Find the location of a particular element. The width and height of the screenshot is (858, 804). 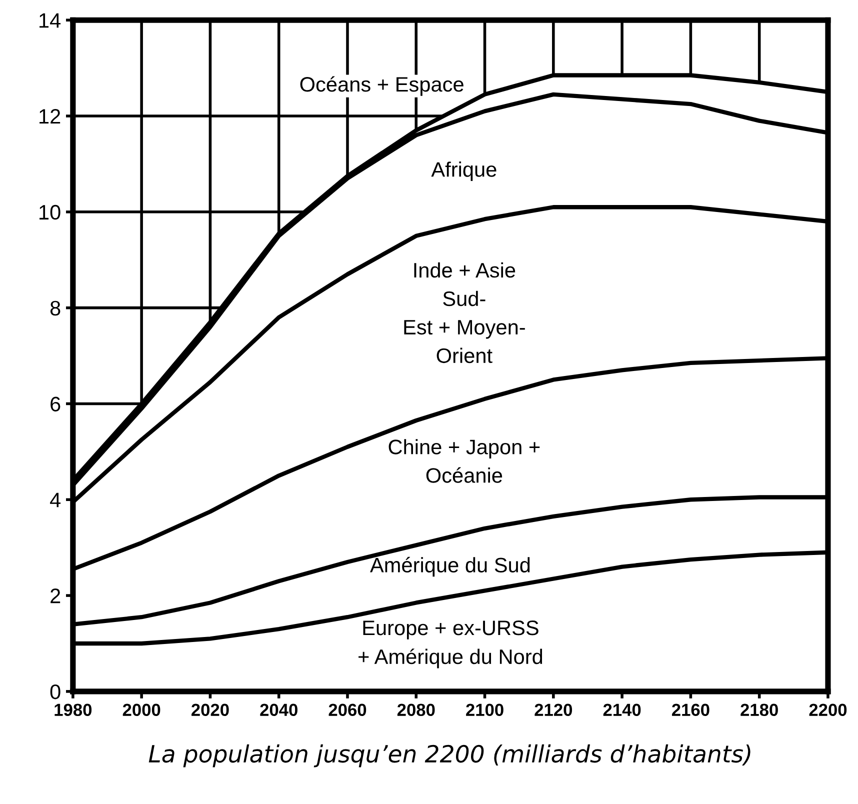

y-tick-label: 6 is located at coordinates (55, 404).